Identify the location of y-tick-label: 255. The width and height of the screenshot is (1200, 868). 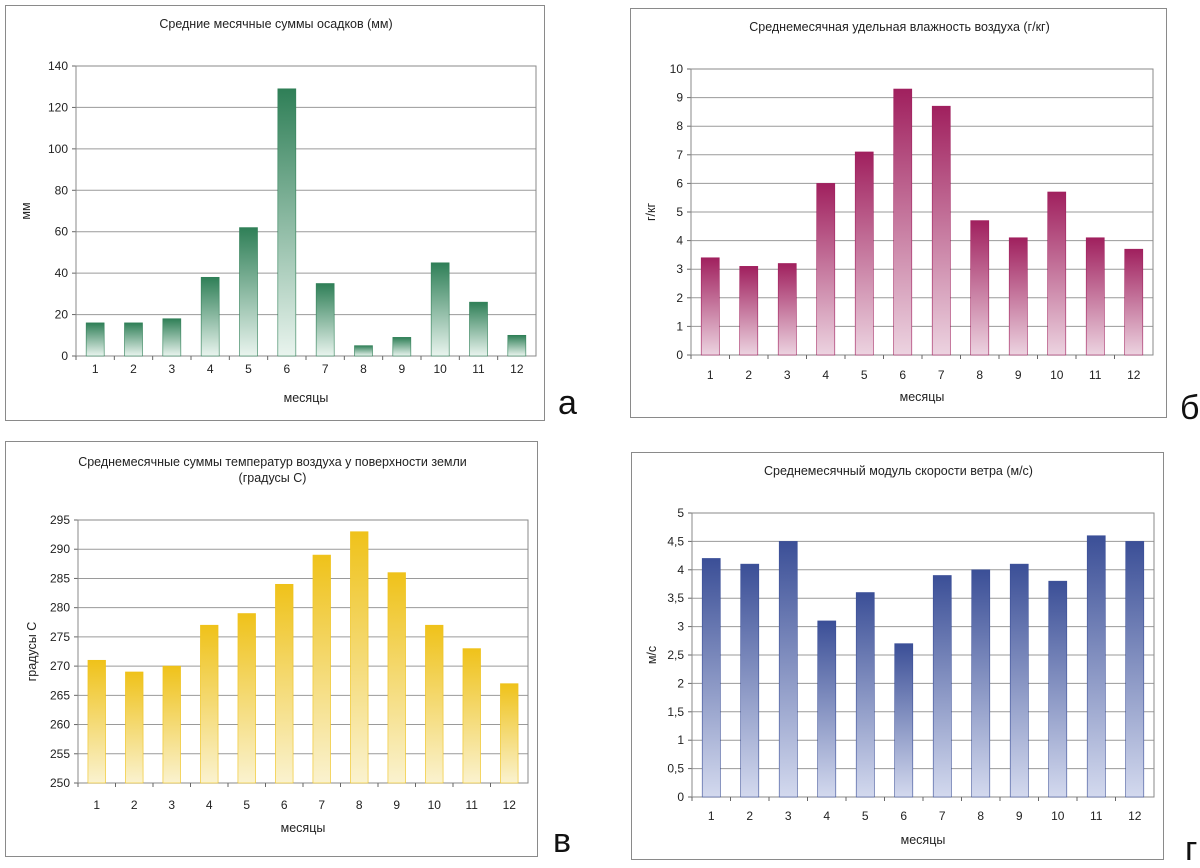
(60, 754).